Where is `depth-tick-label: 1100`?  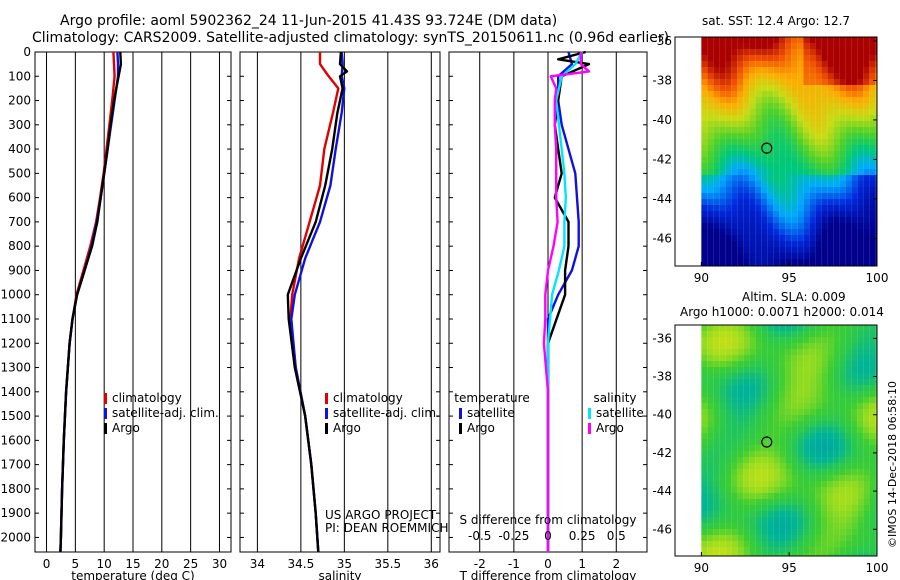
depth-tick-label: 1100 is located at coordinates (15, 319).